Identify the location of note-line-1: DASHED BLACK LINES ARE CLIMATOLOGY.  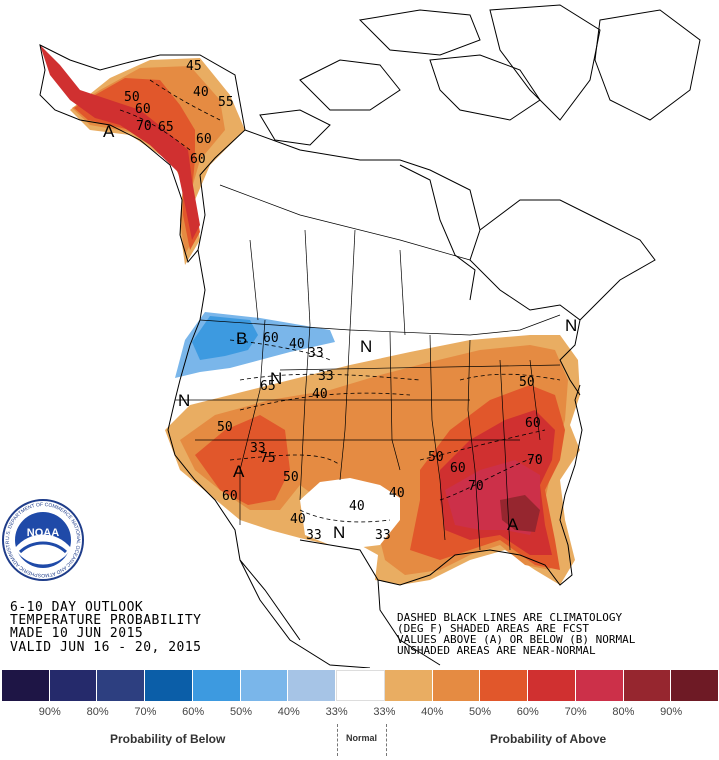
(510, 617).